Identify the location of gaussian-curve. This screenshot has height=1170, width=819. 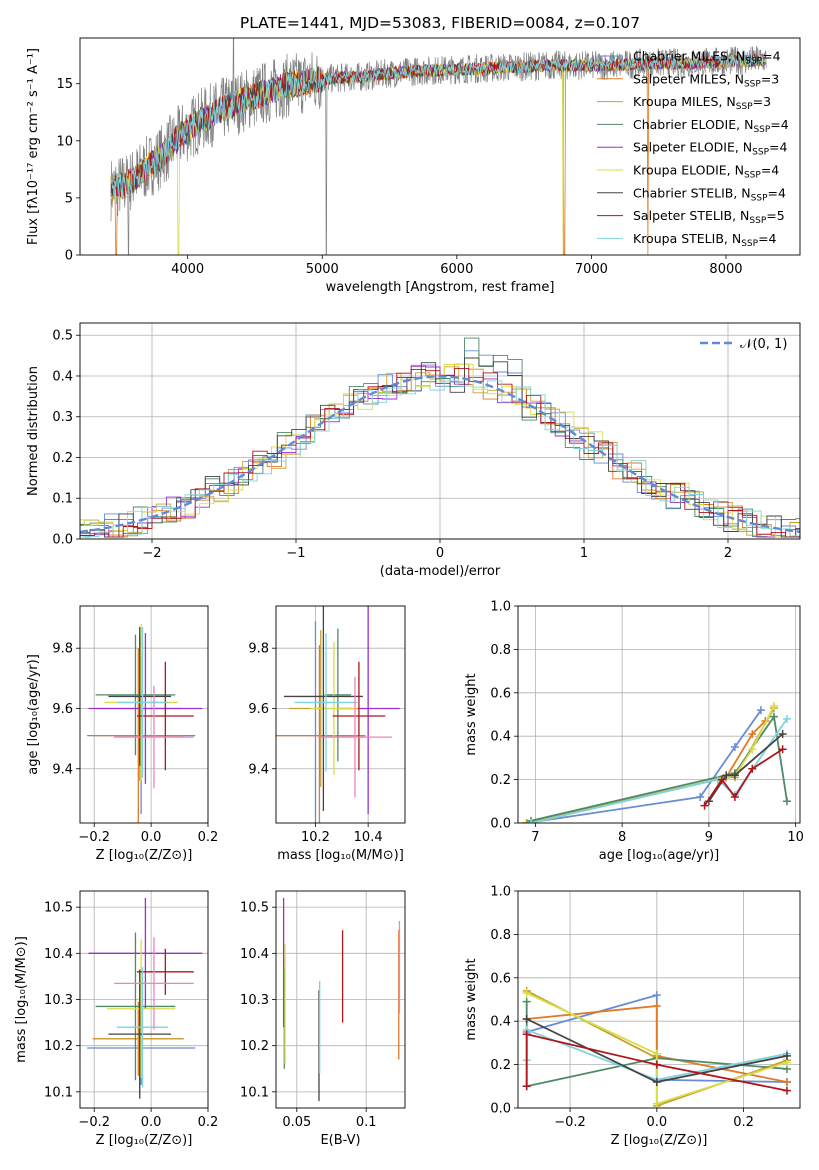
(440, 454).